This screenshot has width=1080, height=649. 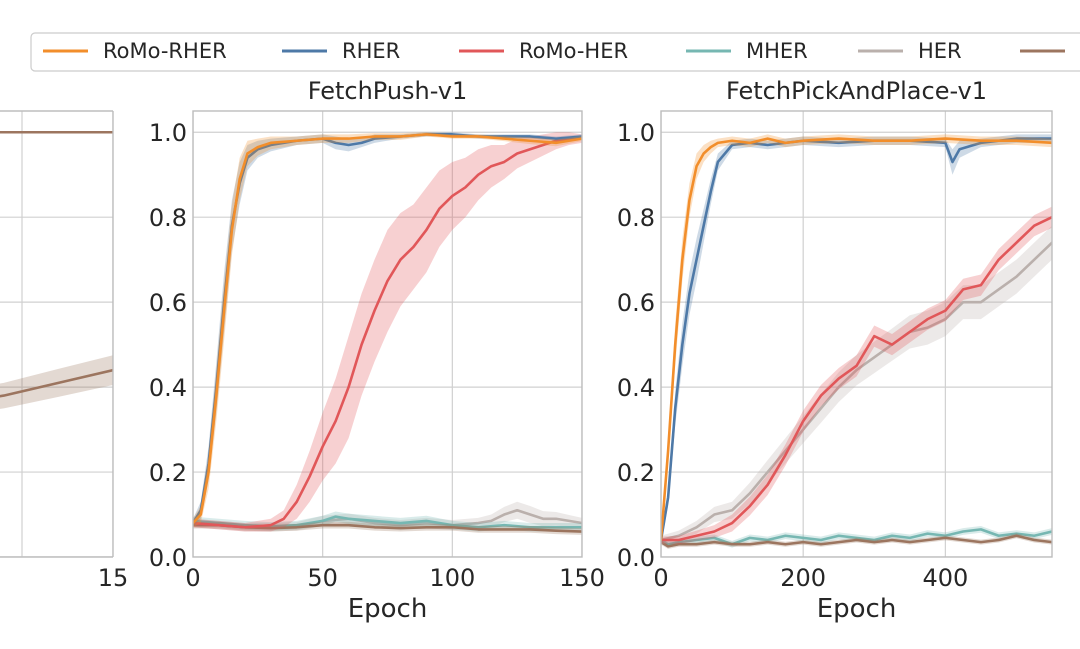 I want to click on legend: RoMo-RHER RHER RoMo-HER MHER HER, so click(x=555, y=52).